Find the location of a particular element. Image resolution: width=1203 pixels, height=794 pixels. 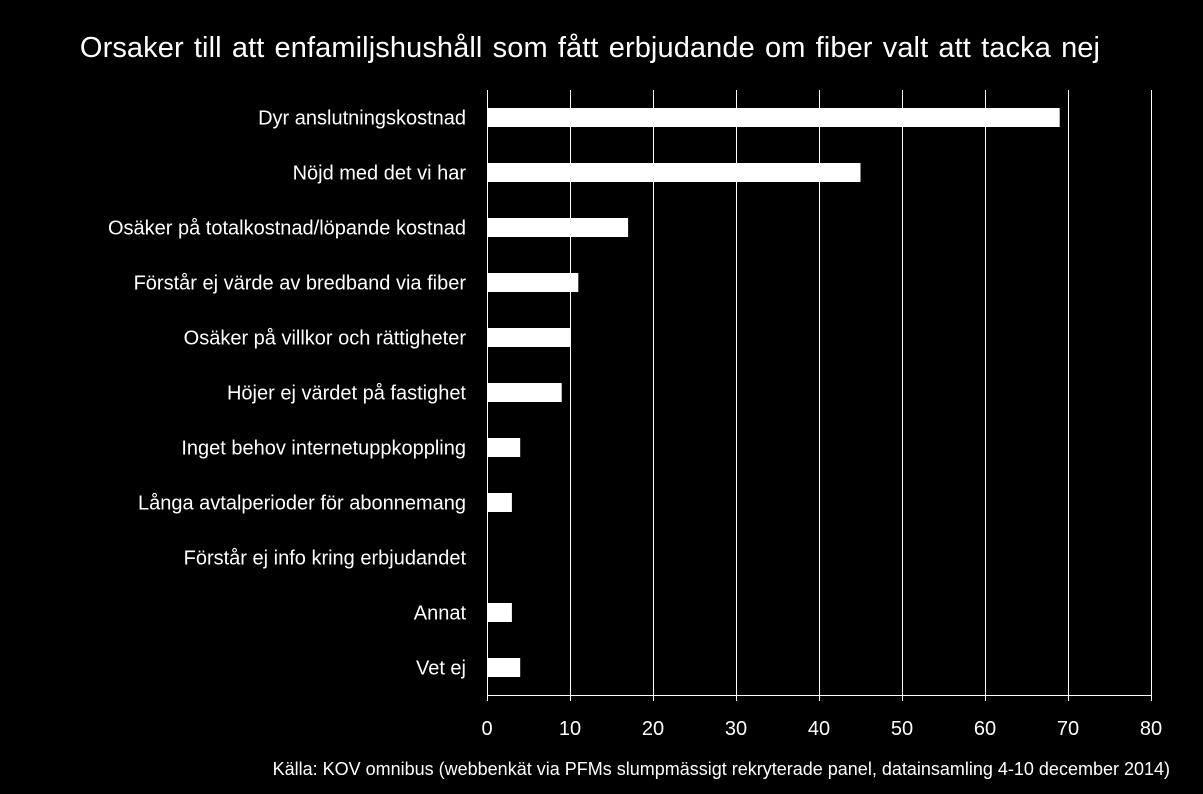

category-label: Osäker på villkor och rättigheter is located at coordinates (325, 339).